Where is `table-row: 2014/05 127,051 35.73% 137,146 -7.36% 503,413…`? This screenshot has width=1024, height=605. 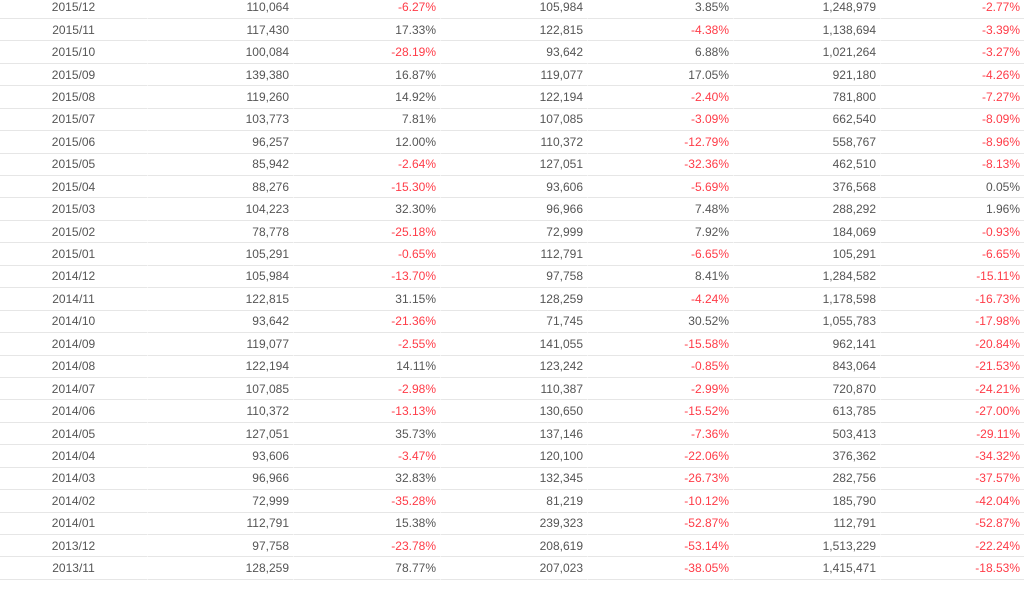
table-row: 2014/05 127,051 35.73% 137,146 -7.36% 503,413… is located at coordinates (512, 434).